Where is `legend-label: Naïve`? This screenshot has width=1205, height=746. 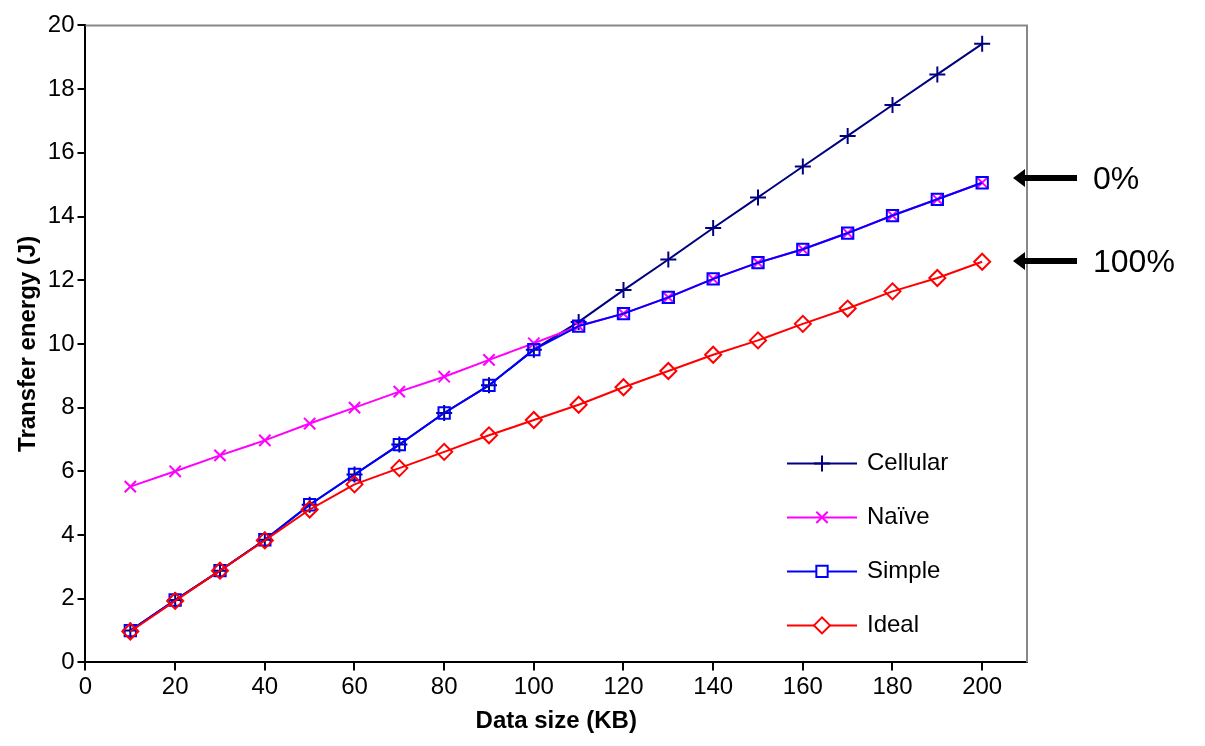 legend-label: Naïve is located at coordinates (898, 516).